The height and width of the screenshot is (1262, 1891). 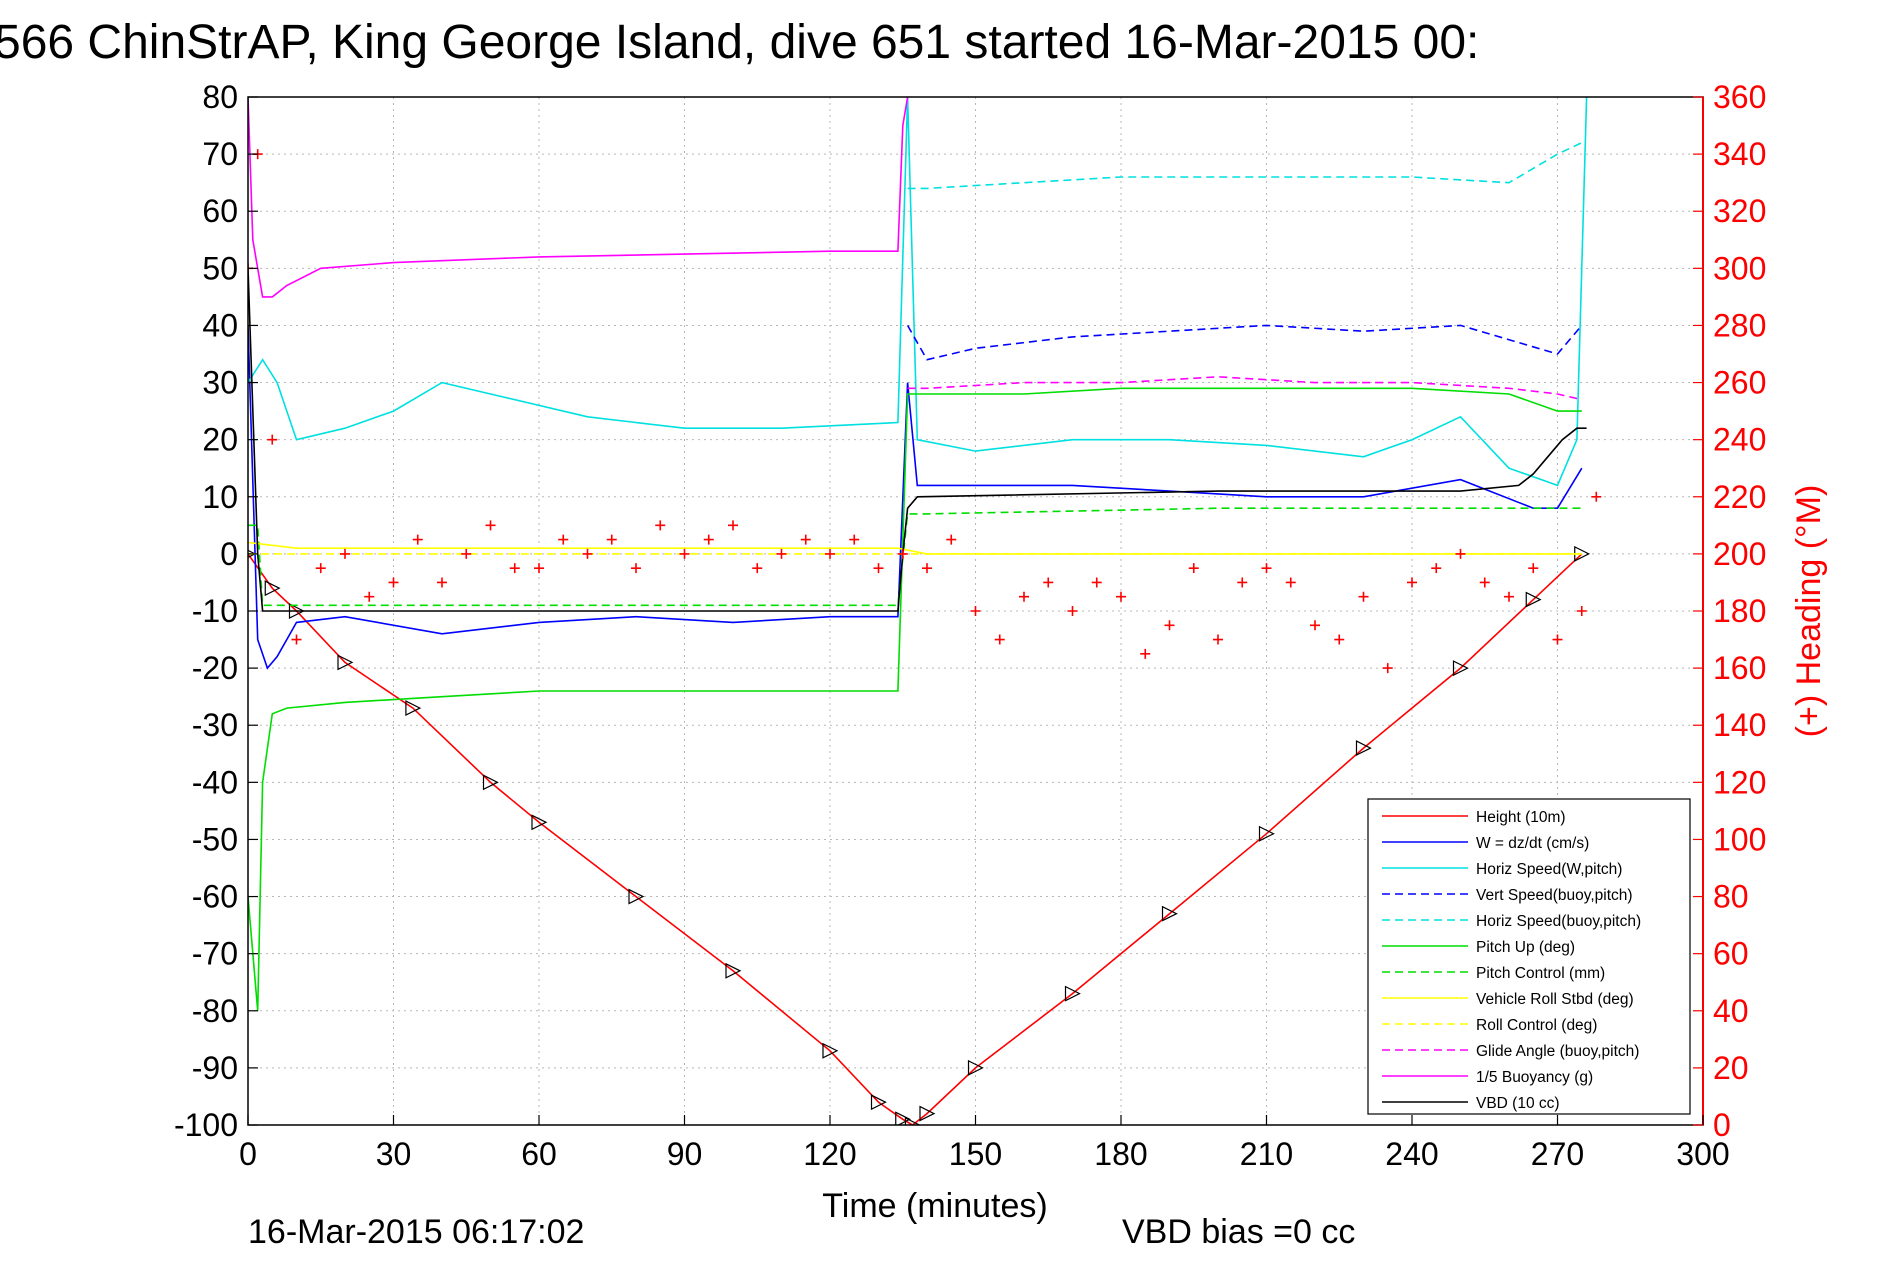 I want to click on y-tick-label: 50, so click(x=220, y=268).